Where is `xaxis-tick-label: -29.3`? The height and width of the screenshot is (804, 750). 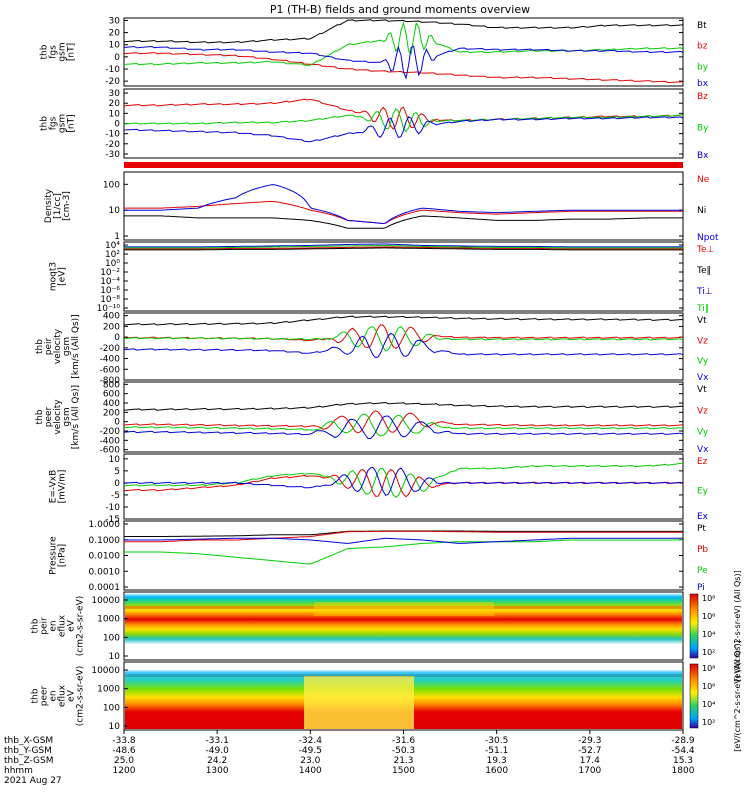
xaxis-tick-label: -29.3 is located at coordinates (589, 741).